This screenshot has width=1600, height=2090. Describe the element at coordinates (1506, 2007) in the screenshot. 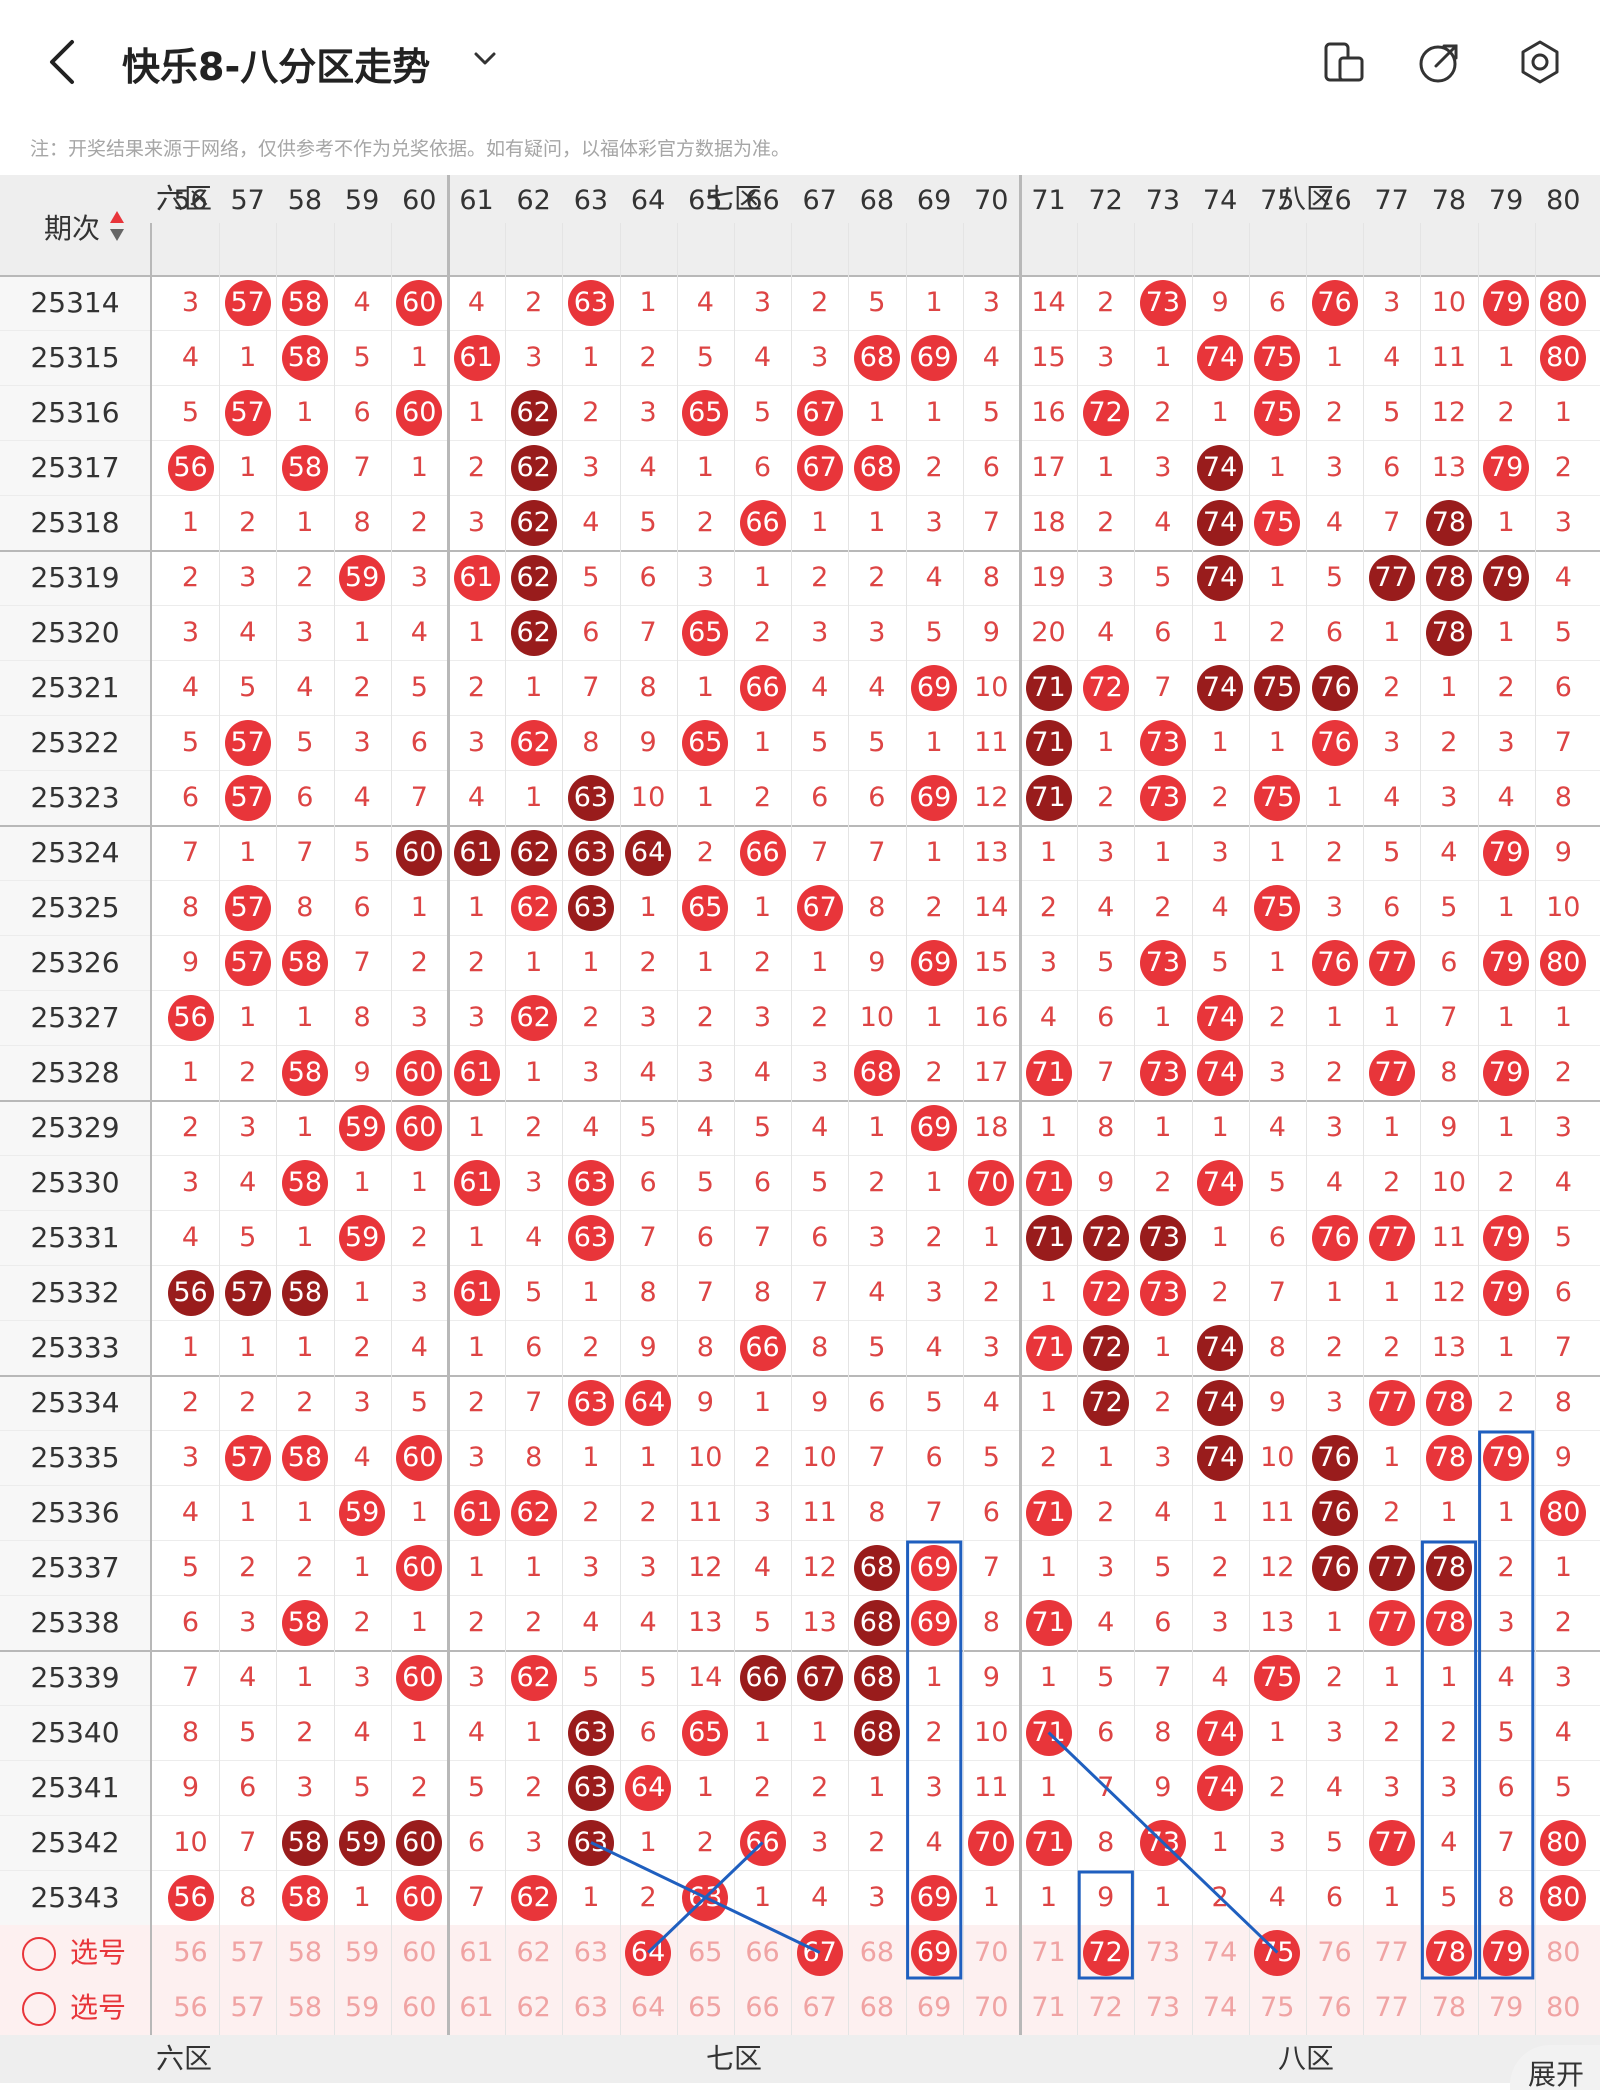

I see `pick-number: 79` at that location.